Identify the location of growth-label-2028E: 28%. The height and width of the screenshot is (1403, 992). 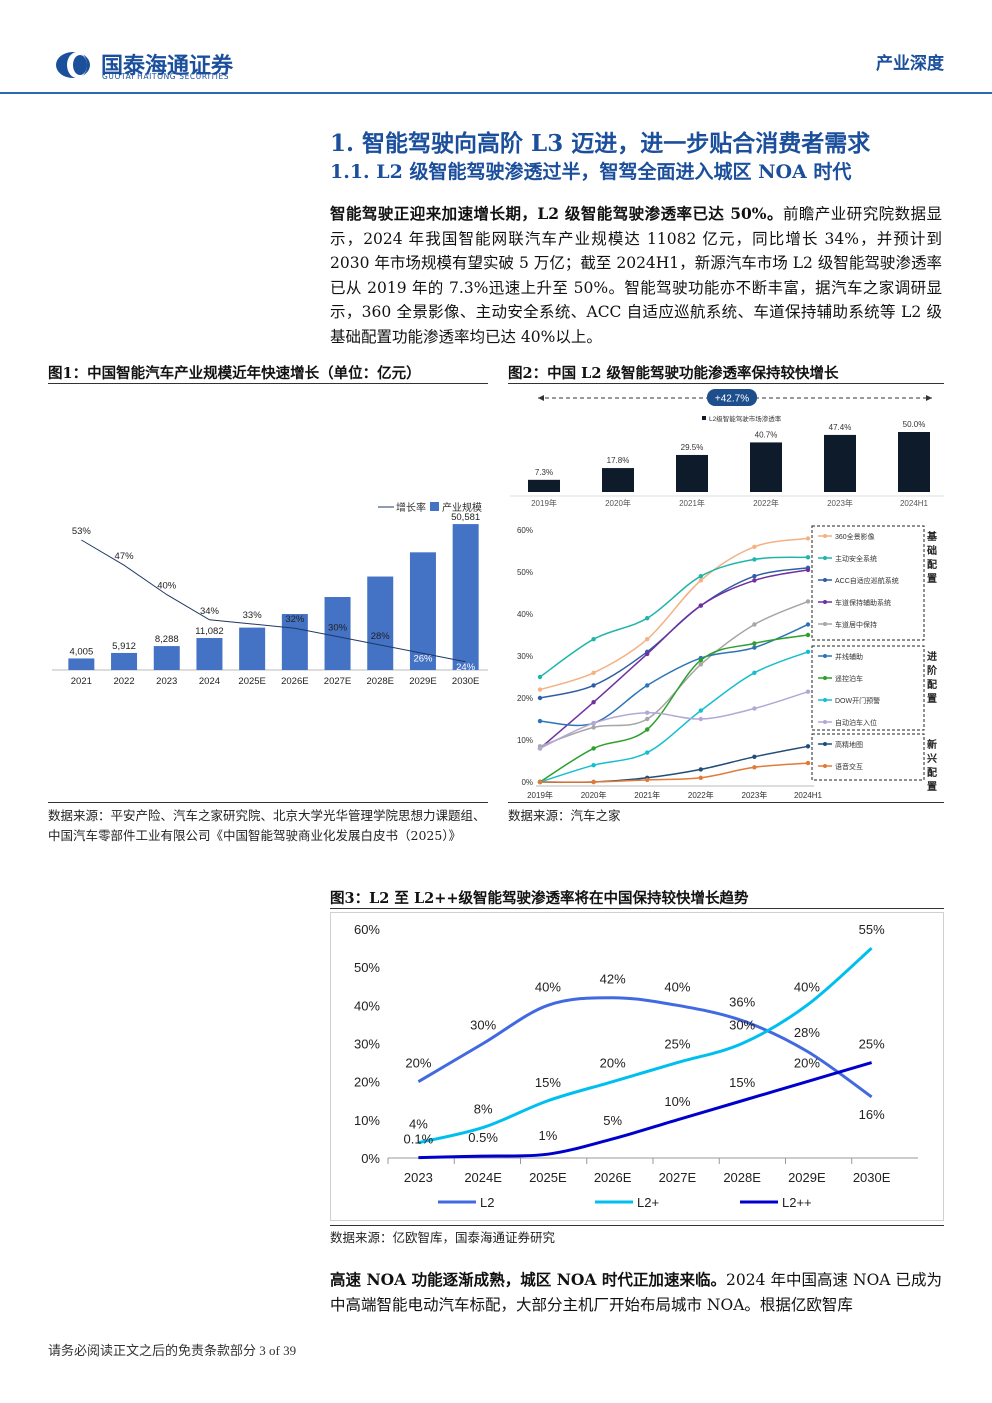
(381, 636).